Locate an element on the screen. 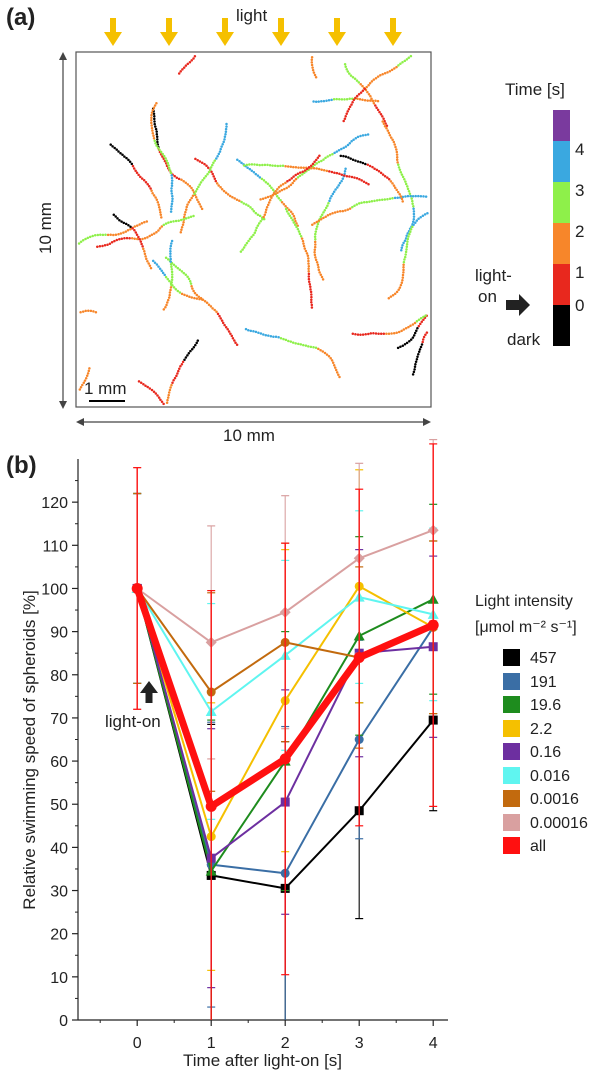  x-tick-label-4: 4 is located at coordinates (433, 1043).